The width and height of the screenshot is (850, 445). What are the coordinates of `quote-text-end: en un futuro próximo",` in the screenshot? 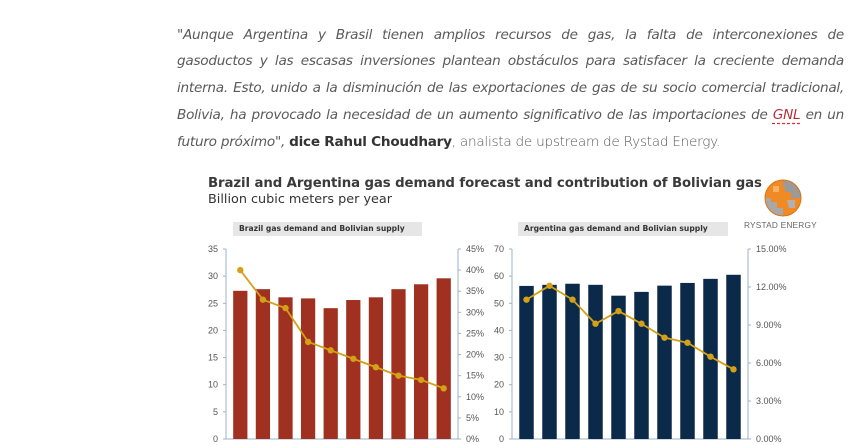 It's located at (511, 128).